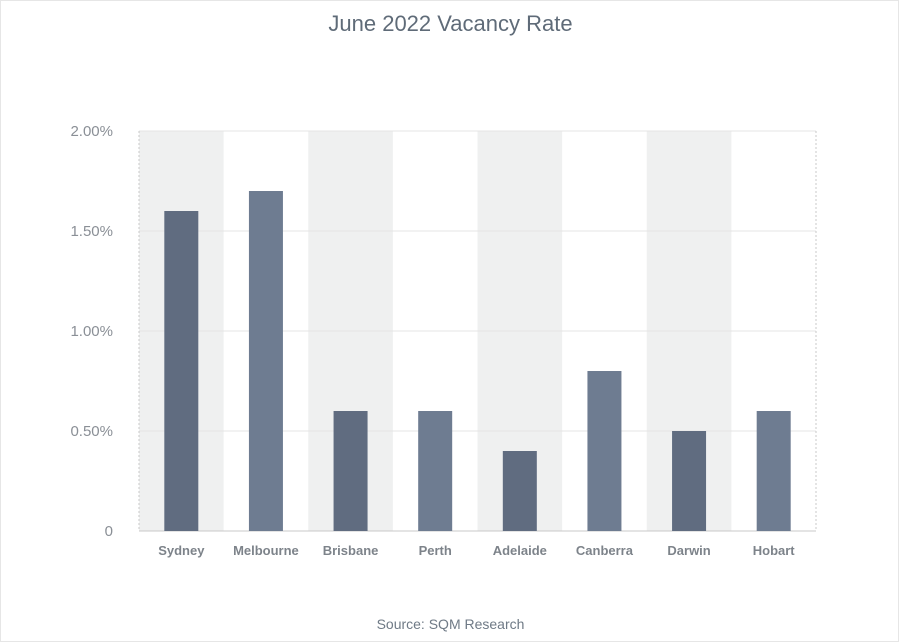 This screenshot has height=644, width=901. Describe the element at coordinates (450, 23) in the screenshot. I see `chart-title: June 2022 Vacancy Rate` at that location.